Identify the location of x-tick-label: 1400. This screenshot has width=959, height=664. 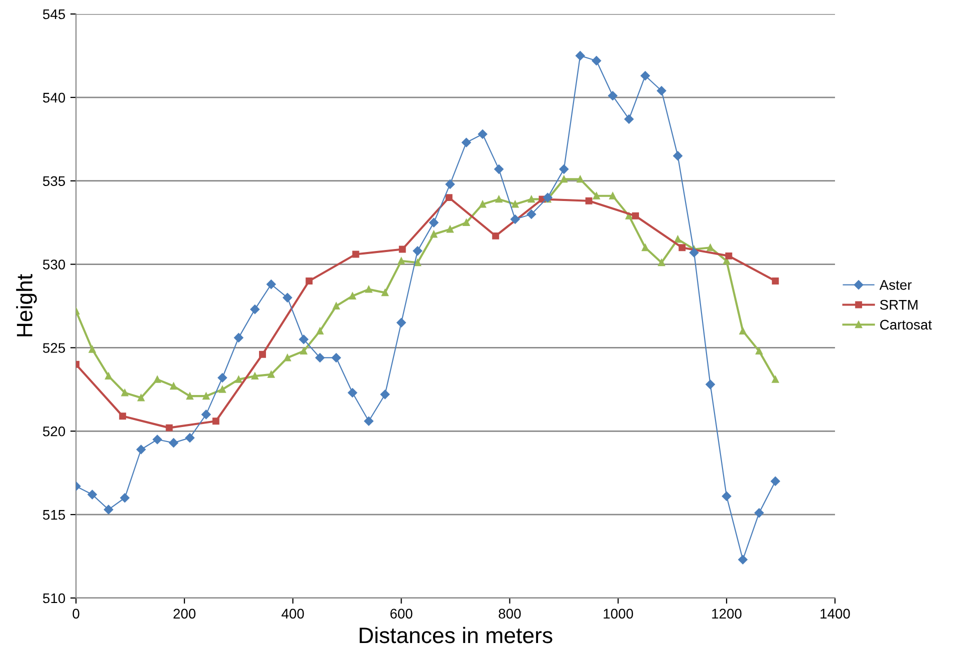
(835, 613).